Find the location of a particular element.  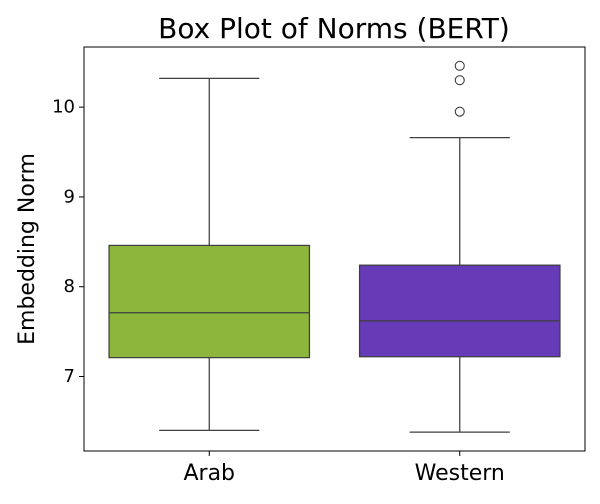

y-tick-label: 10 is located at coordinates (63, 107).